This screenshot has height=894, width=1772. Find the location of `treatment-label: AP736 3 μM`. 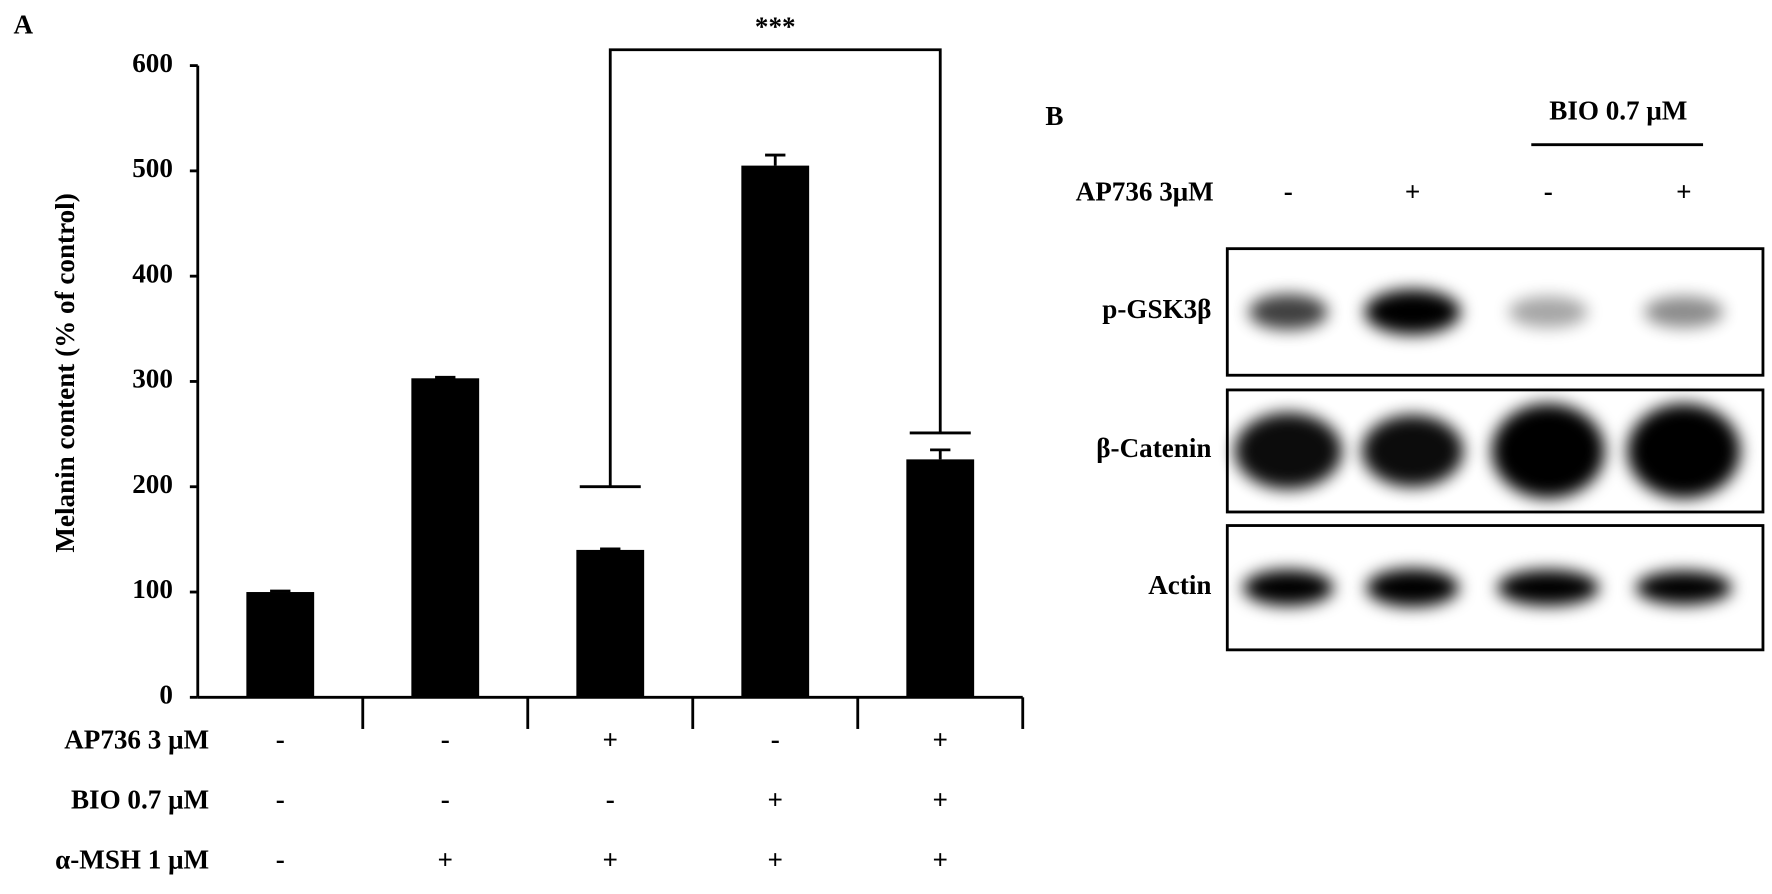

treatment-label: AP736 3 μM is located at coordinates (136, 740).